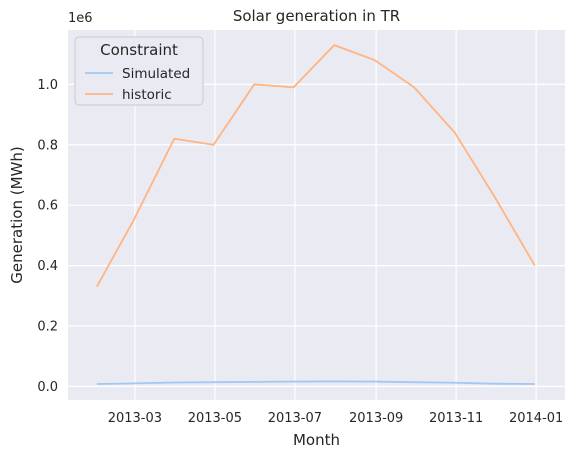 This screenshot has width=577, height=457. What do you see at coordinates (139, 50) in the screenshot?
I see `legend-title: Constraint` at bounding box center [139, 50].